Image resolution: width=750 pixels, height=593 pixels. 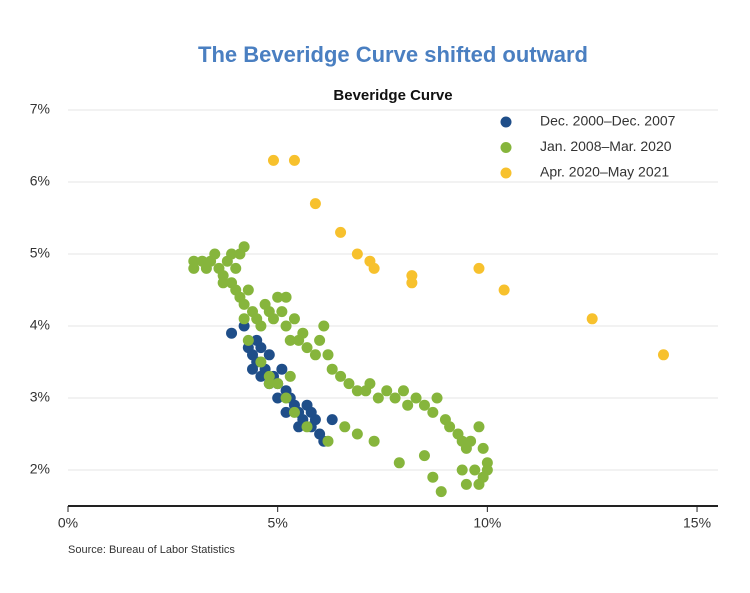 I want to click on chart-subtitle: Beveridge Curve, so click(x=392, y=95).